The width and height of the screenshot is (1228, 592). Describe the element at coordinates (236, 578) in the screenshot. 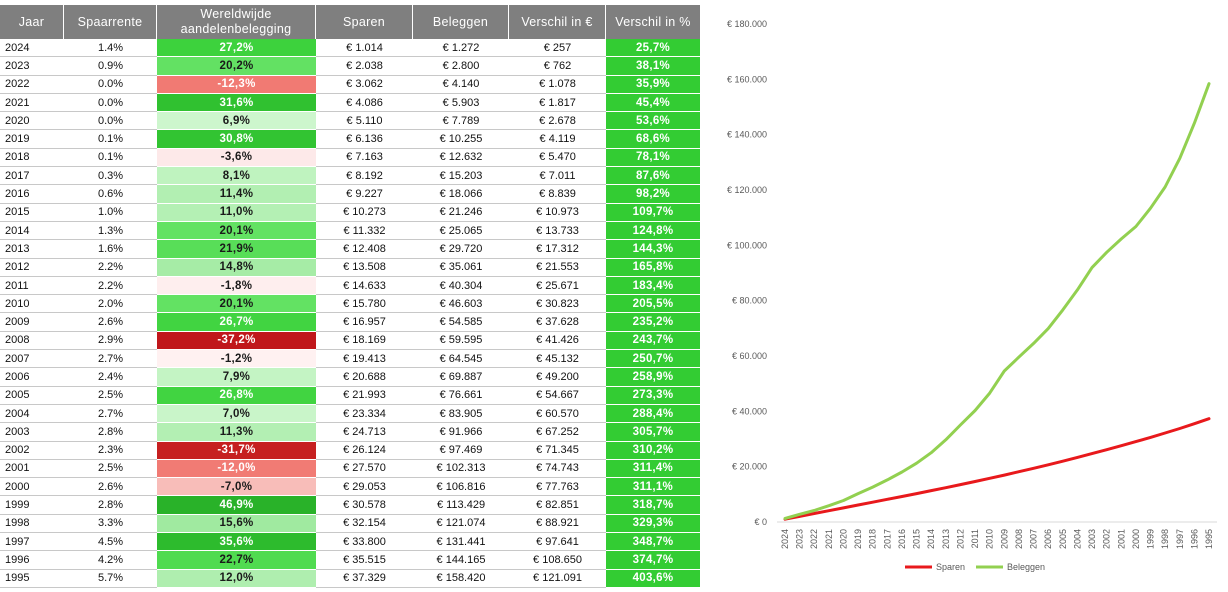

I see `stock-return-cell: 12,0%` at that location.